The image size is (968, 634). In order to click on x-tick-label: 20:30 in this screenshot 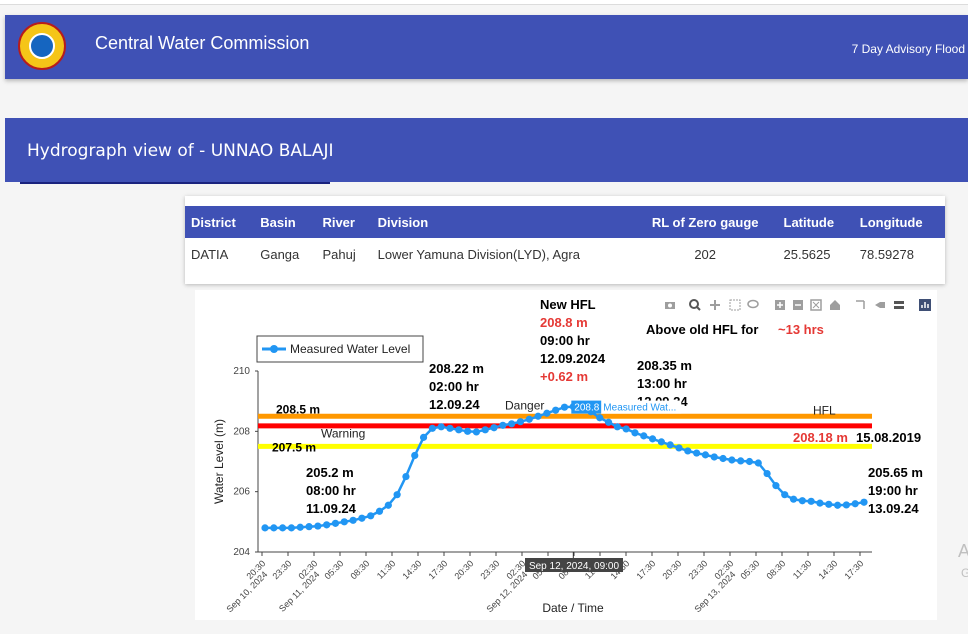, I will do `click(671, 569)`.